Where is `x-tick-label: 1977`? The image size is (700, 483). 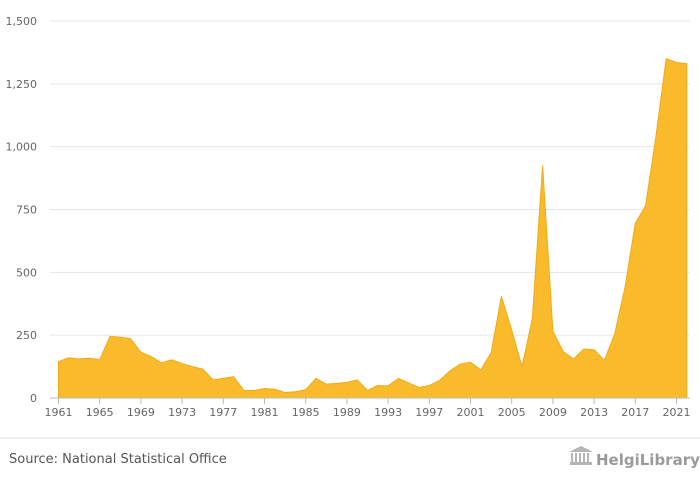
x-tick-label: 1977 is located at coordinates (223, 412).